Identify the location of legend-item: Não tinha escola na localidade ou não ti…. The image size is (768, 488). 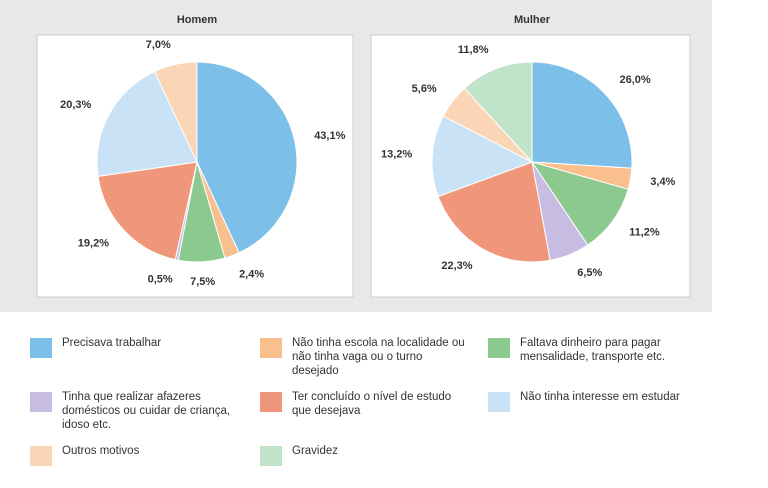
(365, 358).